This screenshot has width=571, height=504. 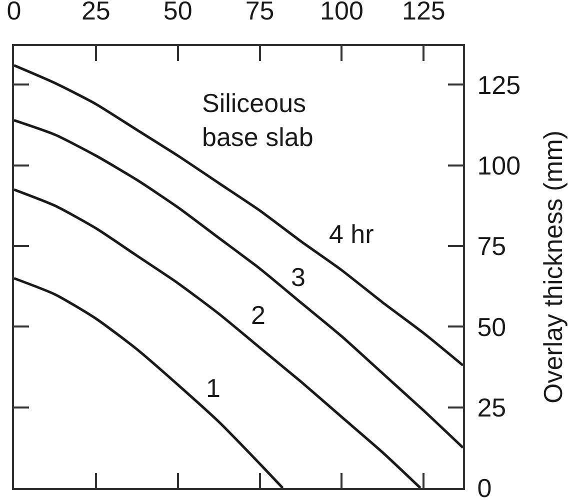 I want to click on y-tick-label: 50, so click(x=491, y=327).